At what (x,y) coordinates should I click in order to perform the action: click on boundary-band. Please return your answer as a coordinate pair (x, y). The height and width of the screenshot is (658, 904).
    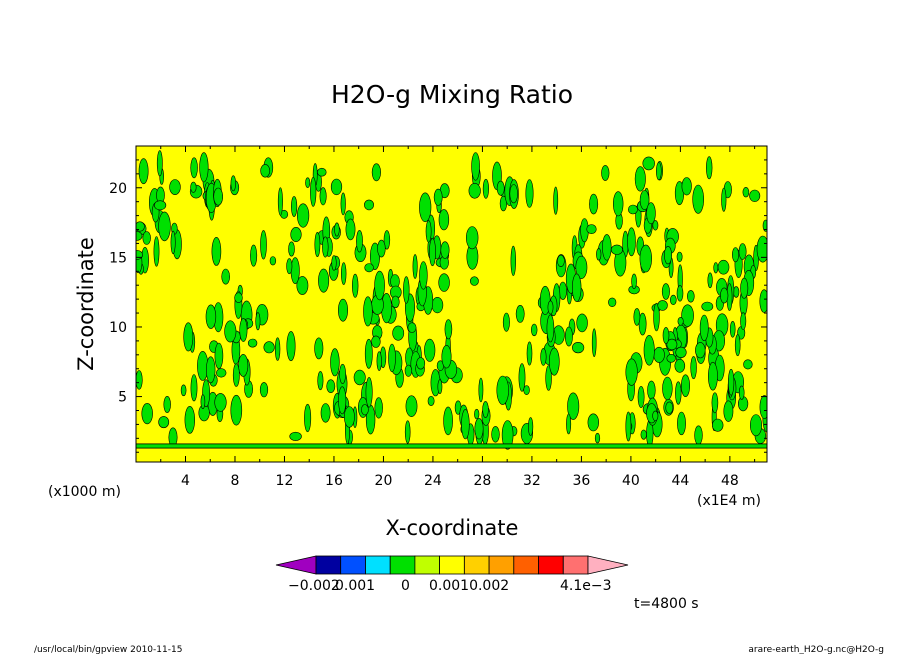
    Looking at the image, I should click on (451, 446).